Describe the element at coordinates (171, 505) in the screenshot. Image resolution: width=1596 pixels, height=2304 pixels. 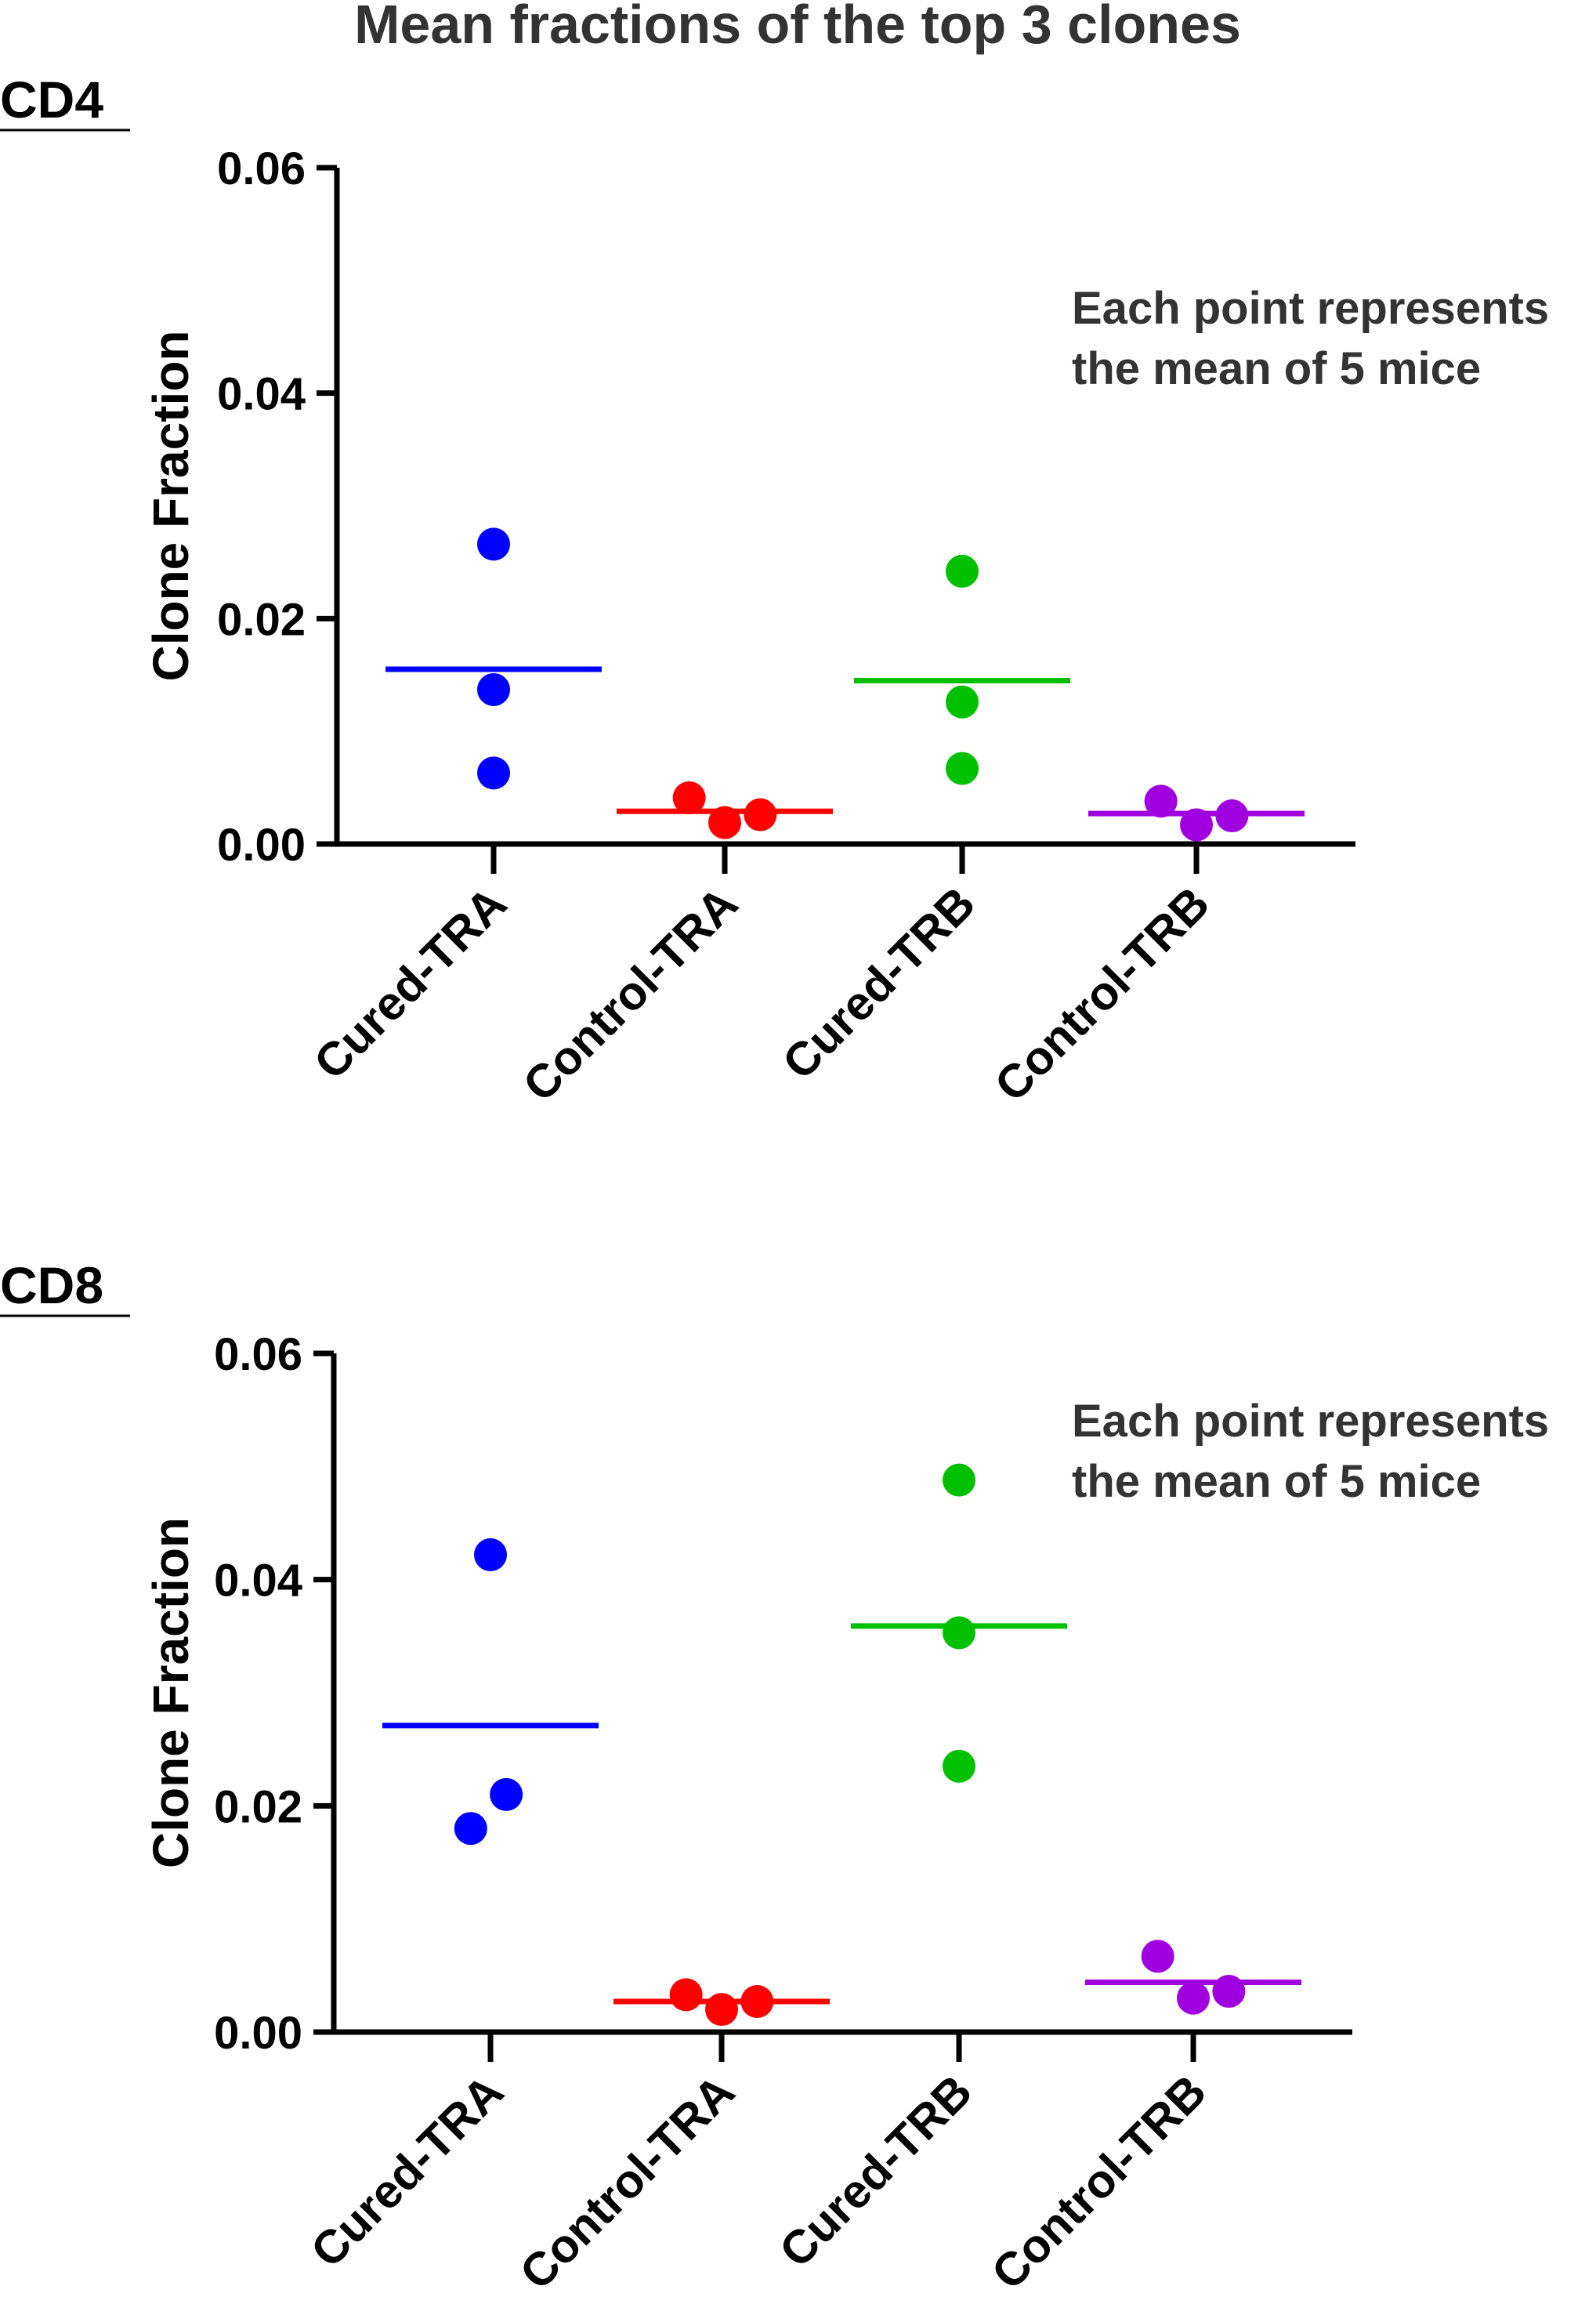
I see `cd4-y-axis-title: Clone Fraction` at that location.